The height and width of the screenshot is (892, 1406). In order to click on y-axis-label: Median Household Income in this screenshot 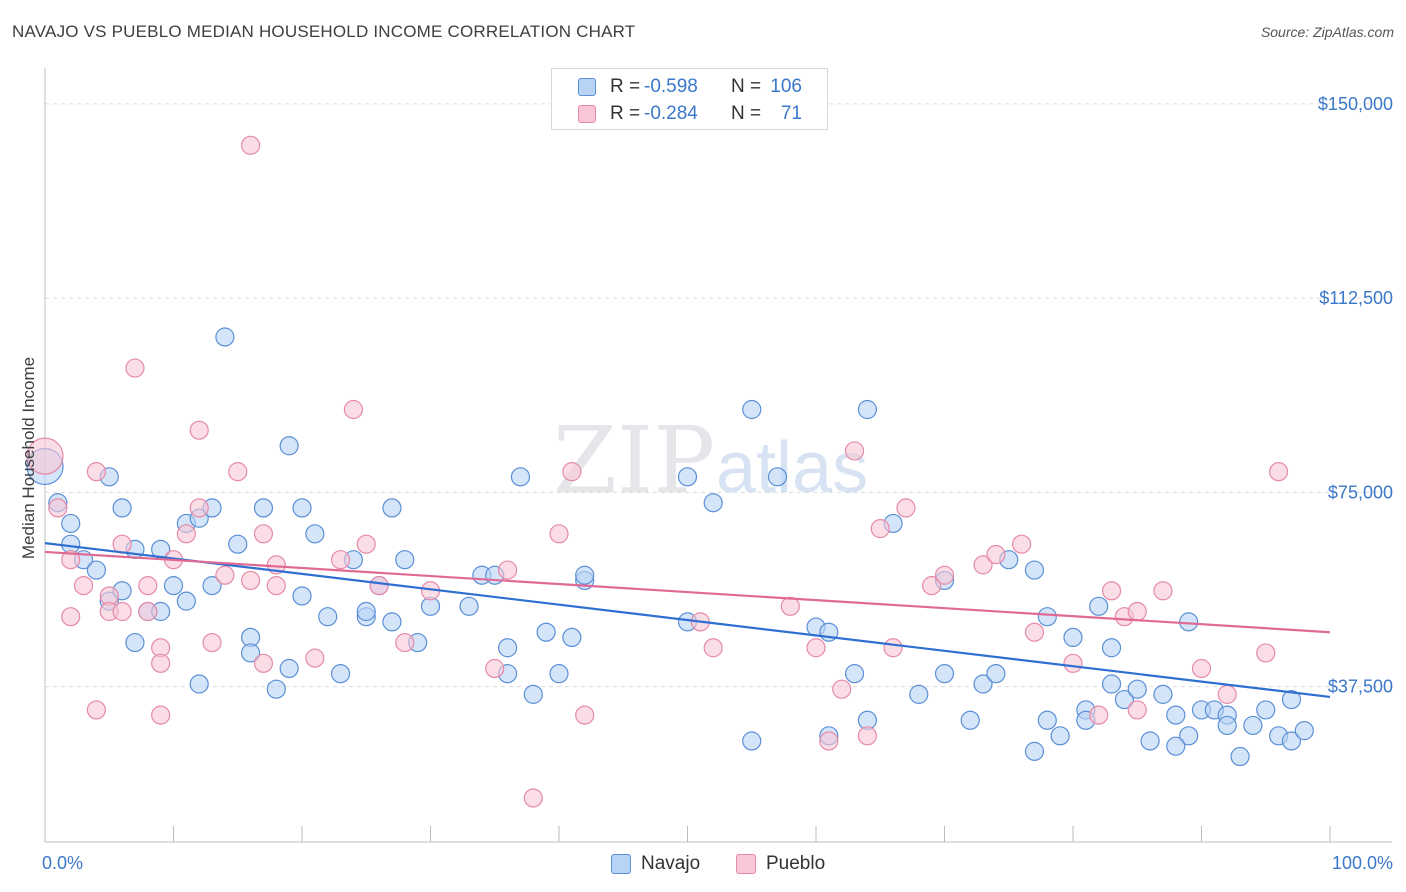, I will do `click(28, 458)`.